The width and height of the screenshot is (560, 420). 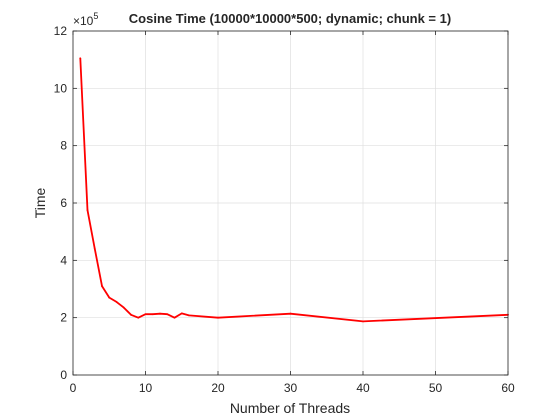 What do you see at coordinates (73, 388) in the screenshot?
I see `x-tick-label: 0` at bounding box center [73, 388].